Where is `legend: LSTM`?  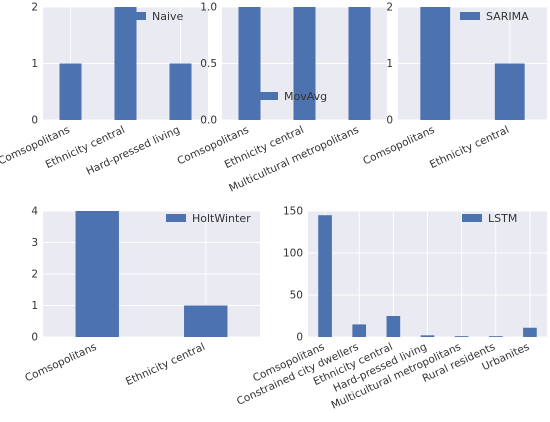
legend: LSTM is located at coordinates (489, 218).